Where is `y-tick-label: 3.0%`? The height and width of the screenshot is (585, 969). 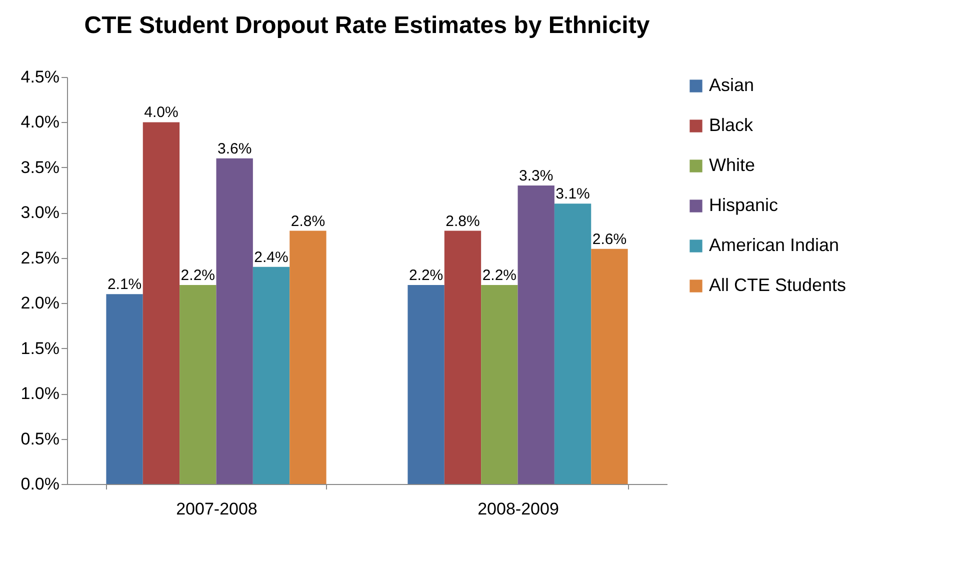 y-tick-label: 3.0% is located at coordinates (40, 212).